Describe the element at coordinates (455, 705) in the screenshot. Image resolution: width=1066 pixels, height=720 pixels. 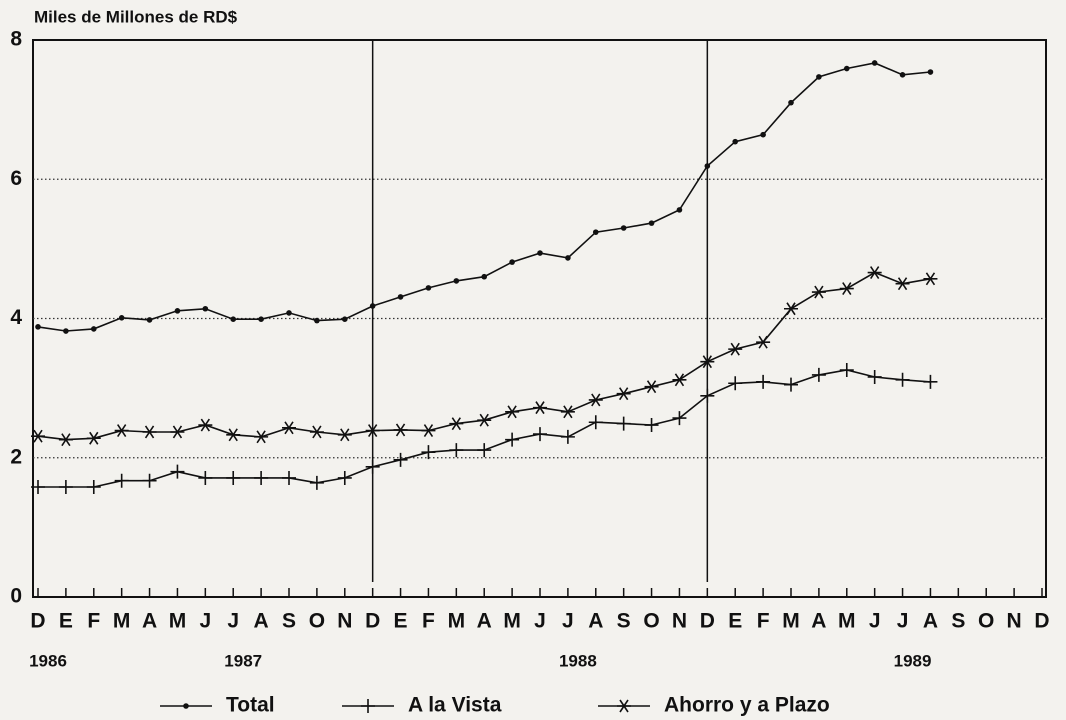
I see `legend-label: A la Vista` at that location.